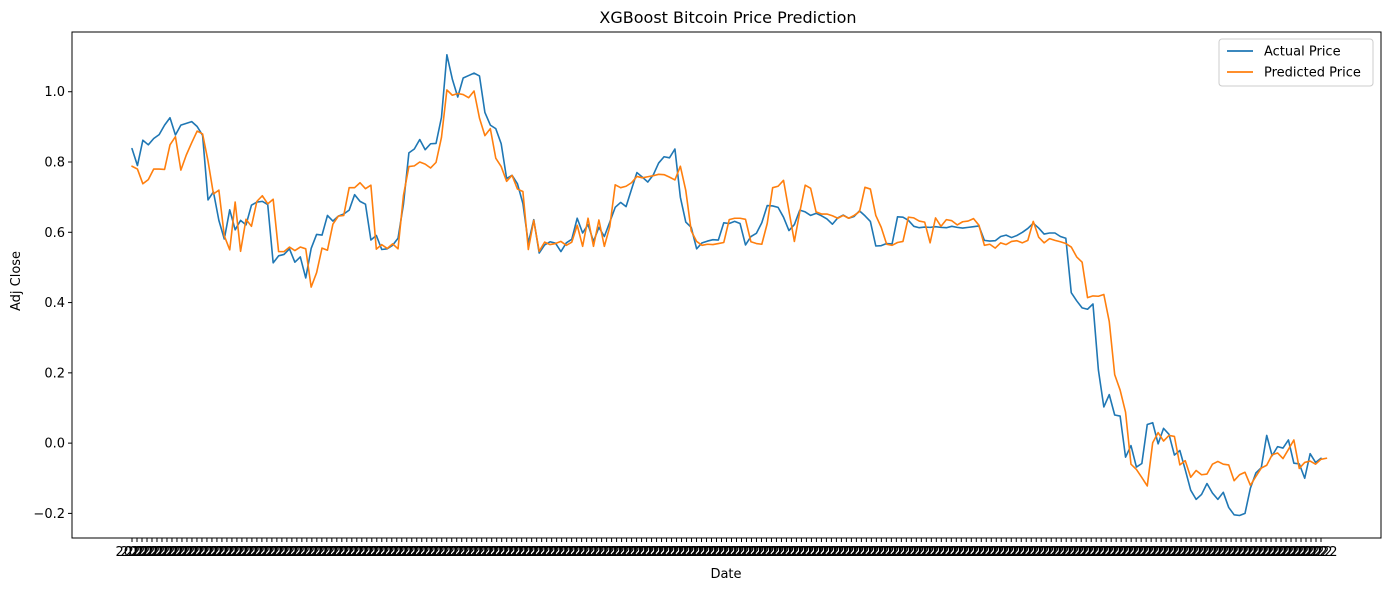 Image resolution: width=1389 pixels, height=590 pixels. I want to click on y-tick-label: 0.4, so click(54, 303).